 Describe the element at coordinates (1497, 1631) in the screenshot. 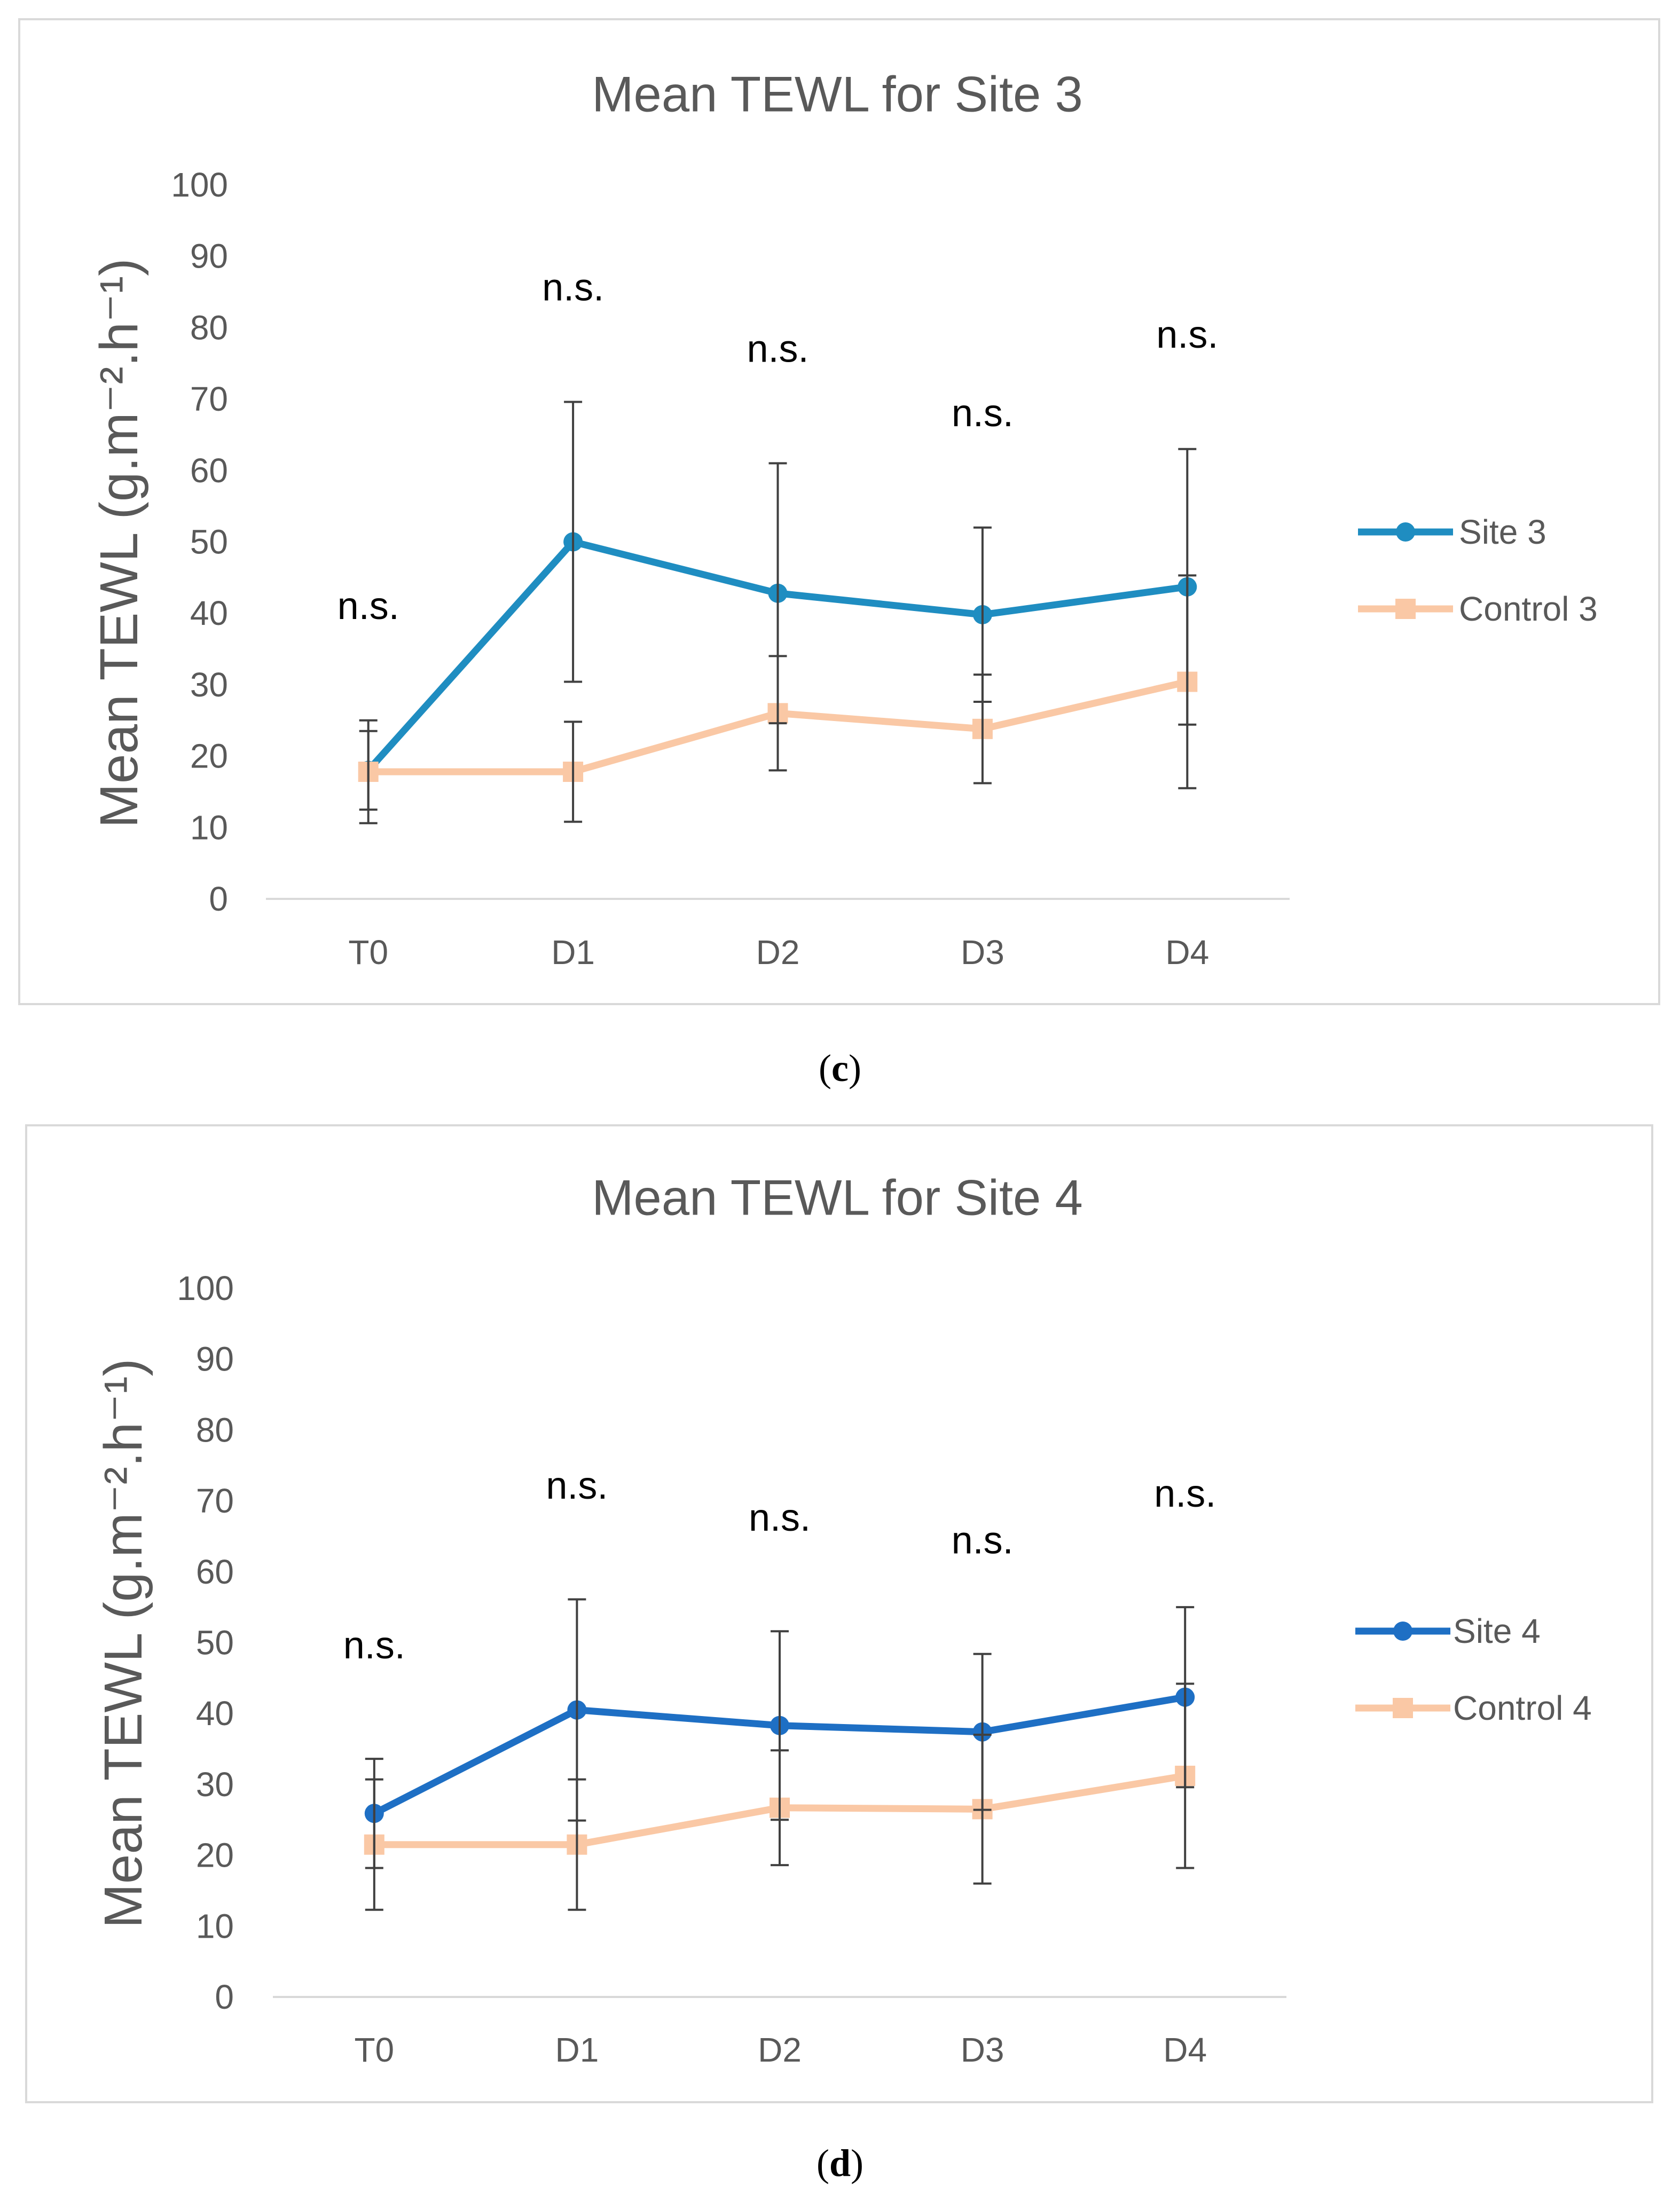

I see `legend-label: Site 4` at that location.